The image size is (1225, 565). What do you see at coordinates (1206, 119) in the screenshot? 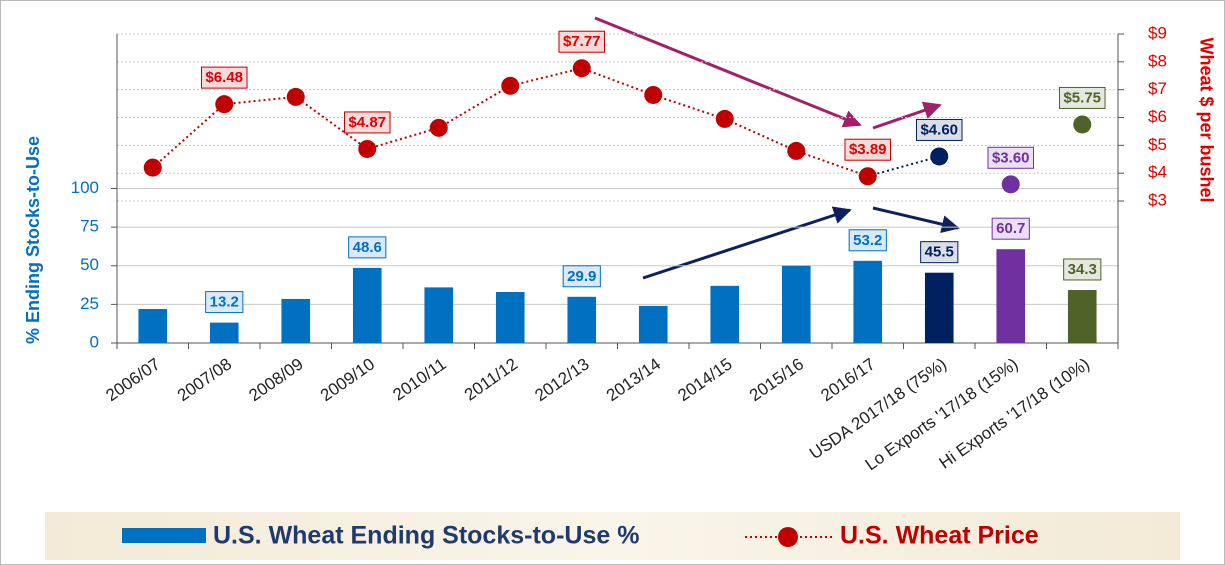
I see `y2-axis-title: Wheat $ per bushel` at bounding box center [1206, 119].